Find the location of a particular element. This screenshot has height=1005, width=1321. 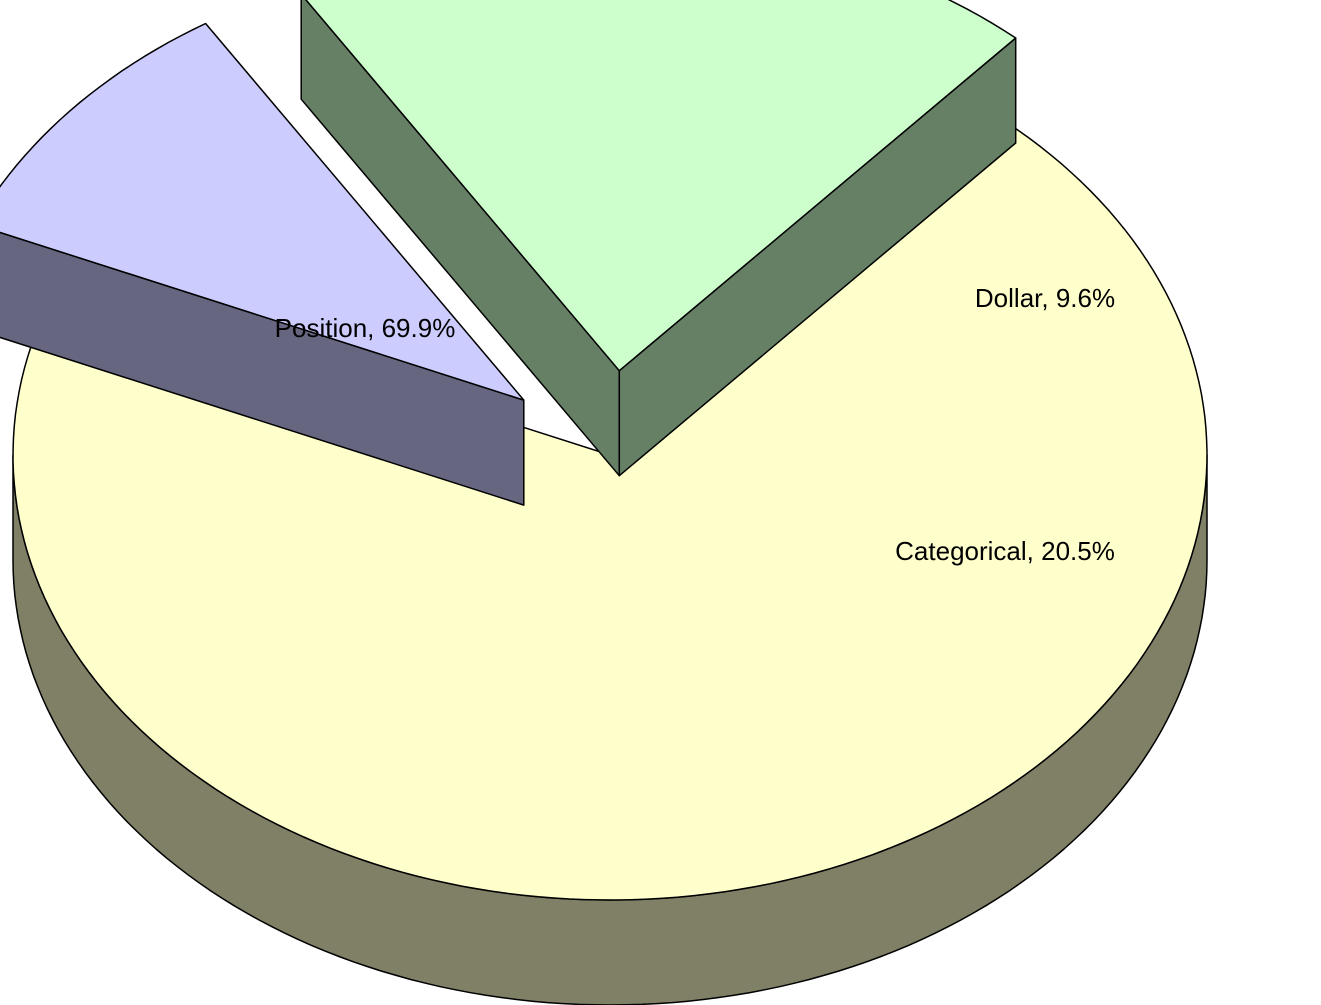

data-label: Position, 69.9% is located at coordinates (365, 328).